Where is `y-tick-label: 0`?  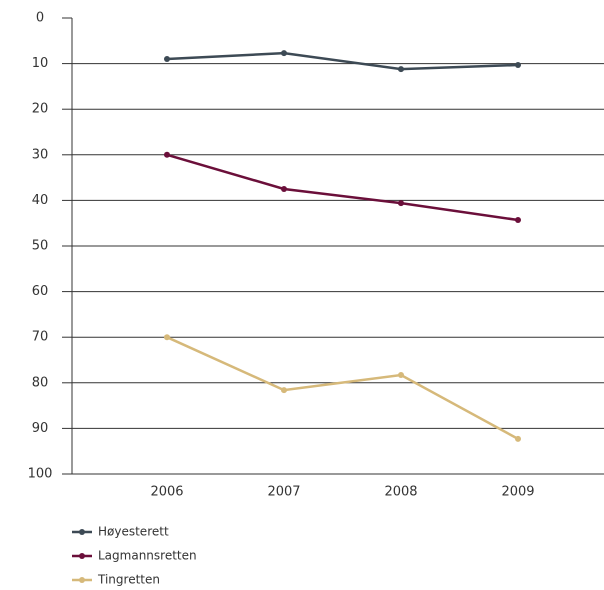 y-tick-label: 0 is located at coordinates (40, 18).